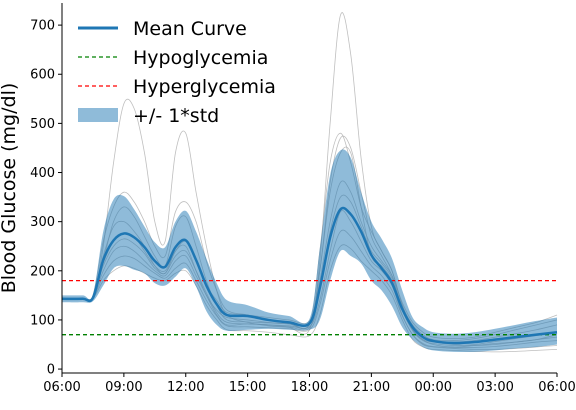 This screenshot has width=576, height=410. I want to click on legend-label-mean: Mean Curve, so click(190, 29).